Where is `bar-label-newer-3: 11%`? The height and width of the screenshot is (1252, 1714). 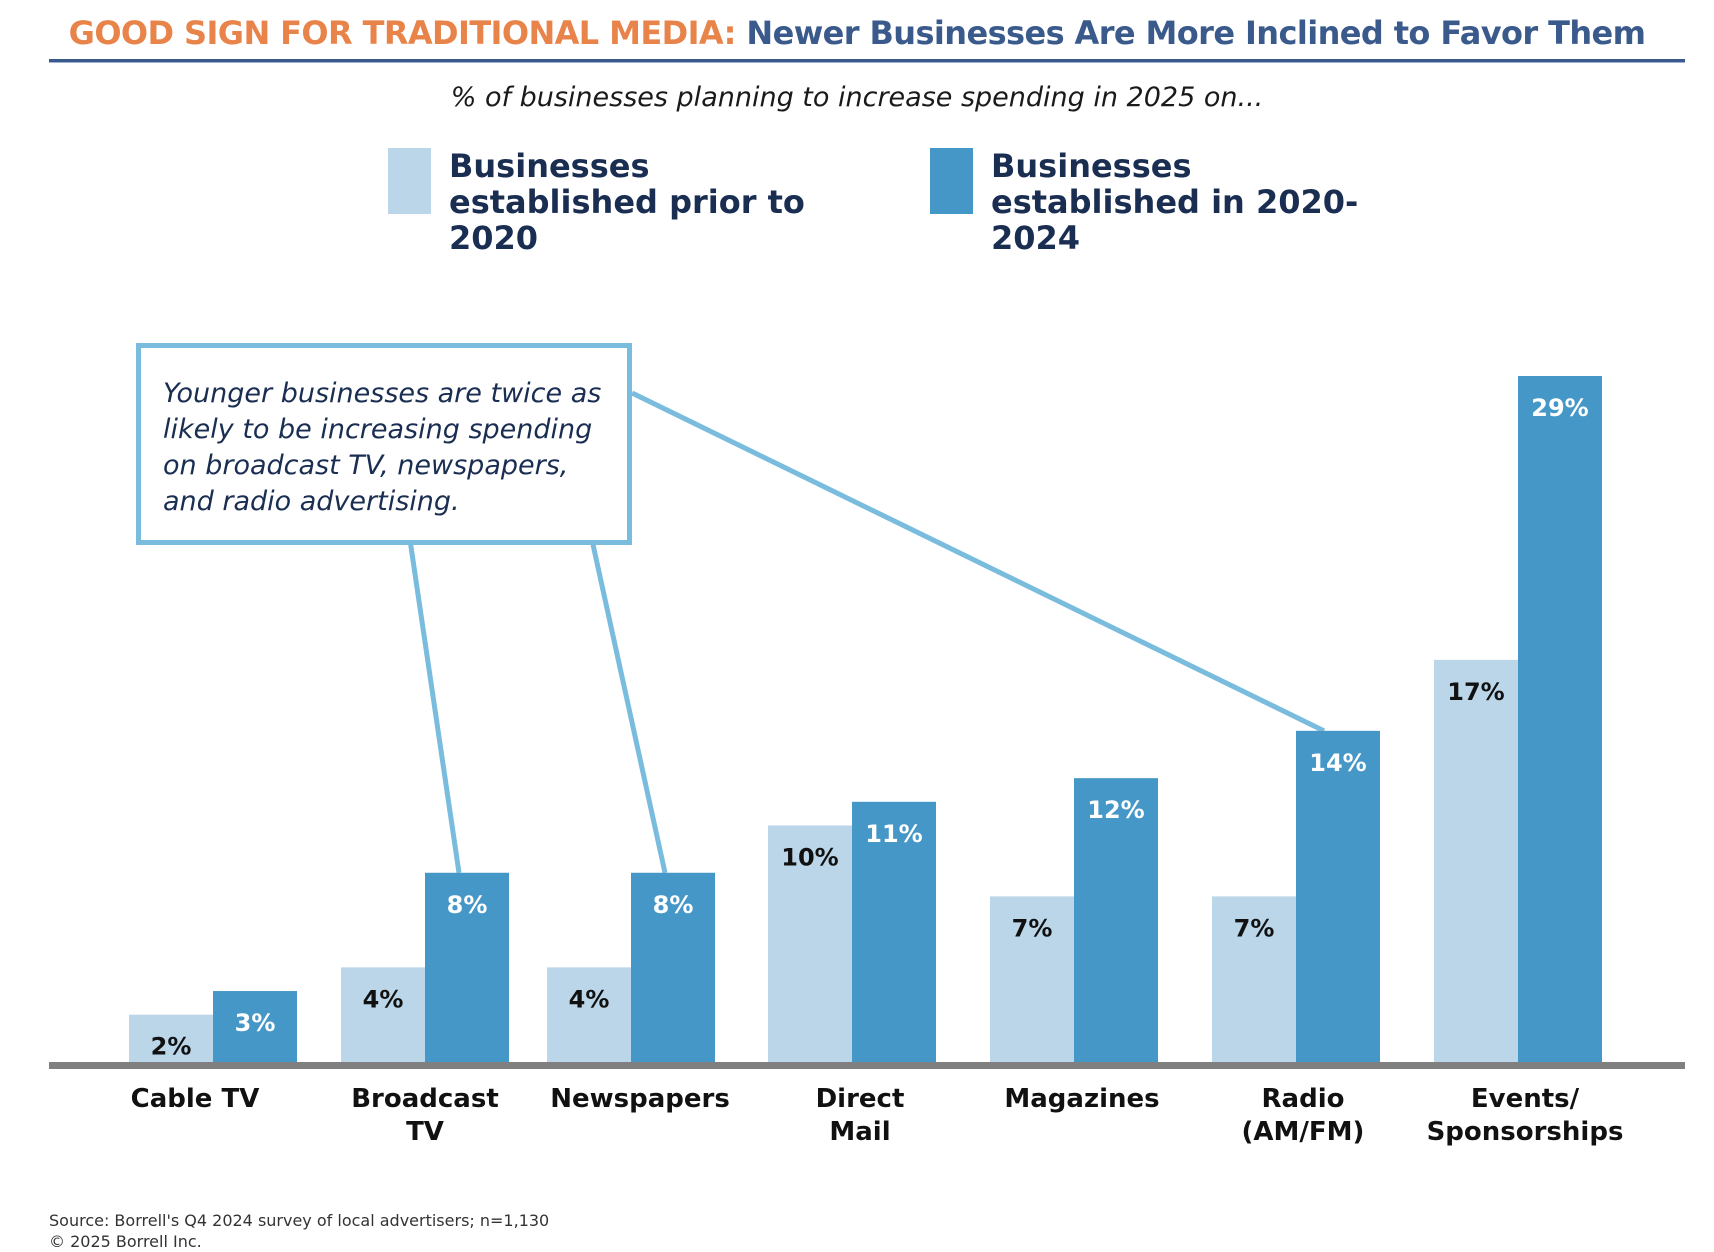 bar-label-newer-3: 11% is located at coordinates (893, 834).